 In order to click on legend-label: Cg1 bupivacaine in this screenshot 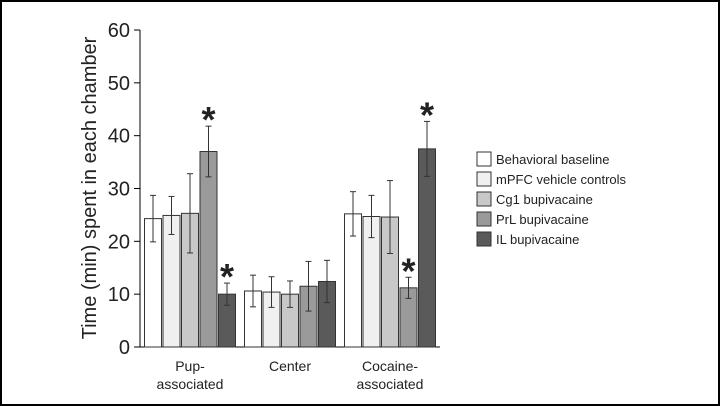, I will do `click(544, 199)`.